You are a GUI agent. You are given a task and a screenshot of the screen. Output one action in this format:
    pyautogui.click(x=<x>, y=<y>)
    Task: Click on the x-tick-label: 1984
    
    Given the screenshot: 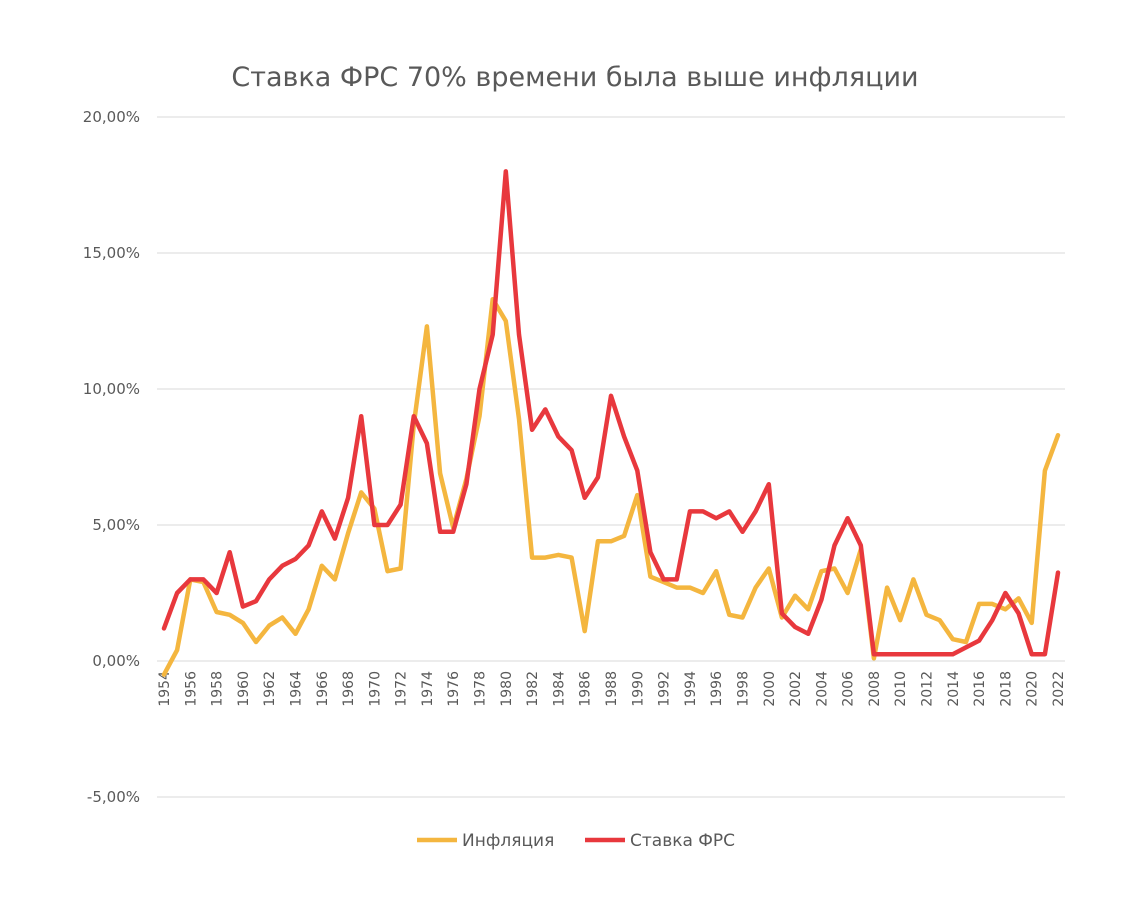 What is the action you would take?
    pyautogui.click(x=559, y=689)
    